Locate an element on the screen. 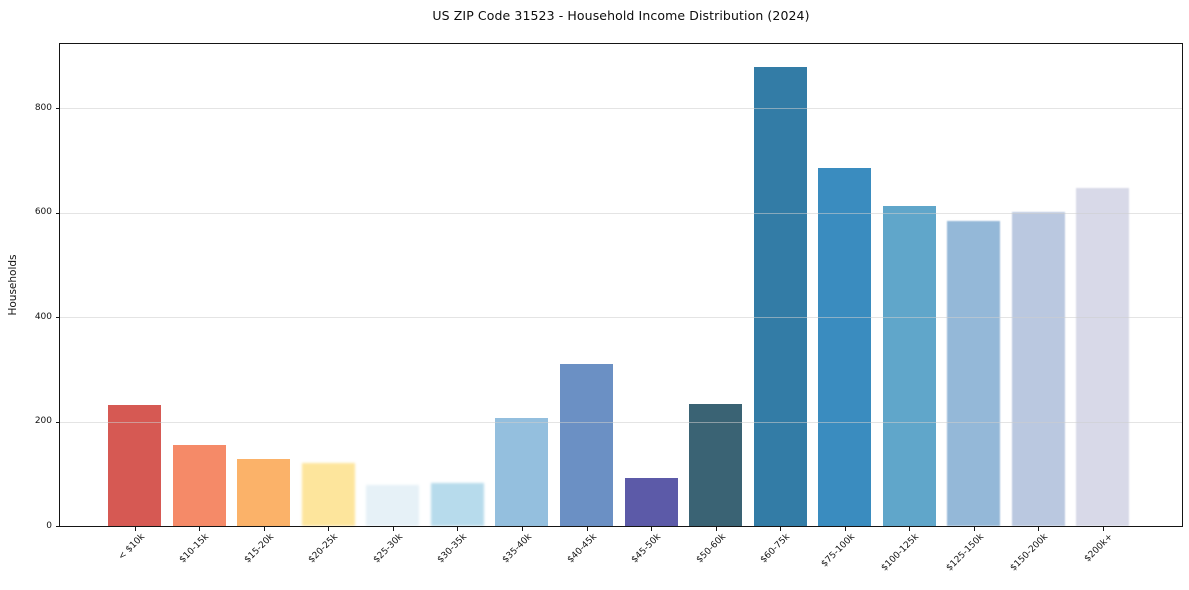 This screenshot has width=1189, height=590. x-tick-label: $150-200k is located at coordinates (1029, 553).